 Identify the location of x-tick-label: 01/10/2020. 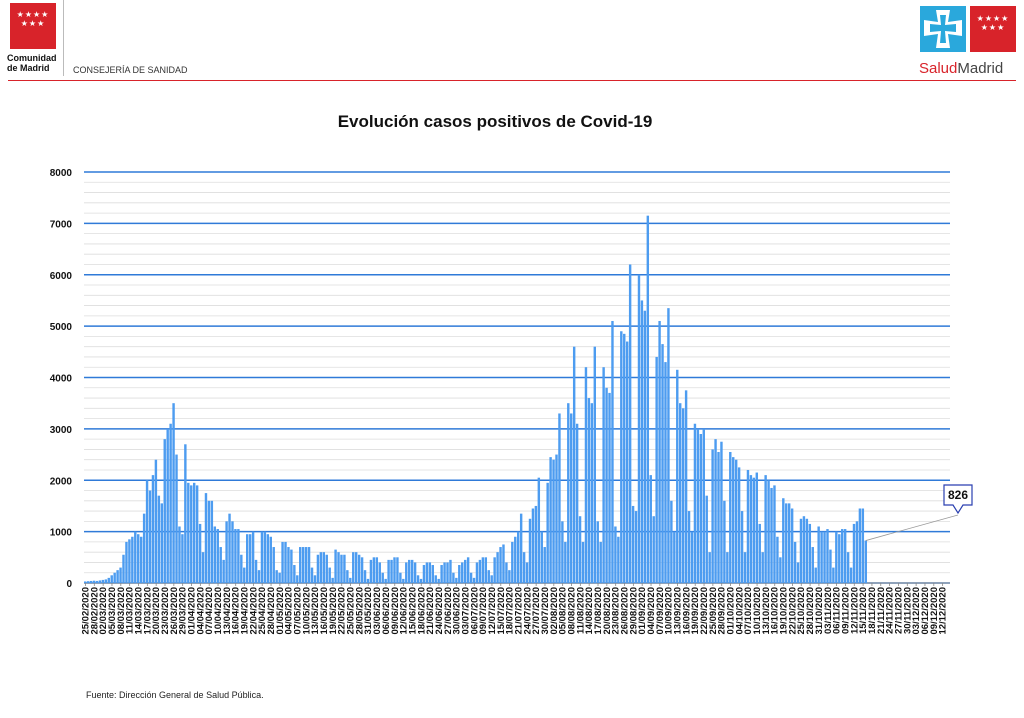
(731, 611).